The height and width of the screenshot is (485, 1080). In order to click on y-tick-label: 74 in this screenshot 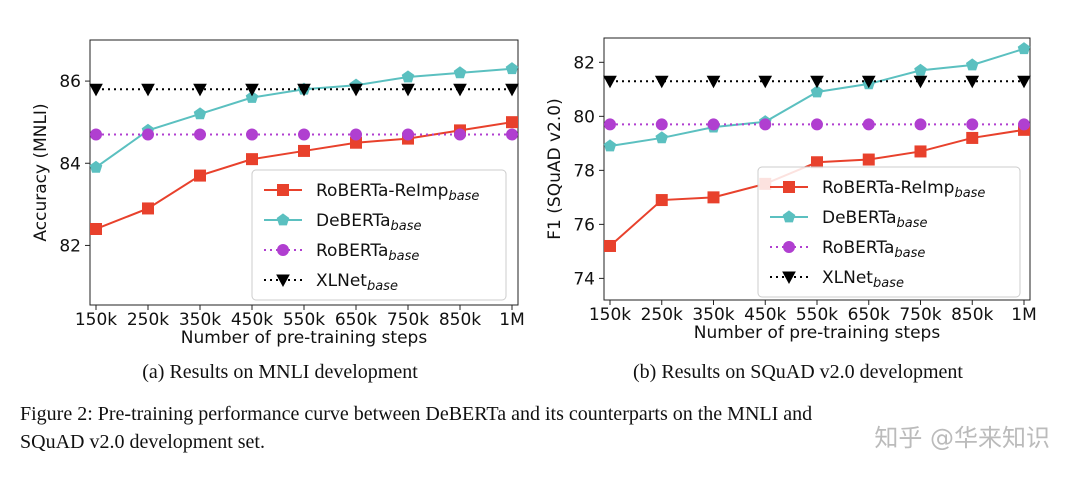, I will do `click(584, 279)`.